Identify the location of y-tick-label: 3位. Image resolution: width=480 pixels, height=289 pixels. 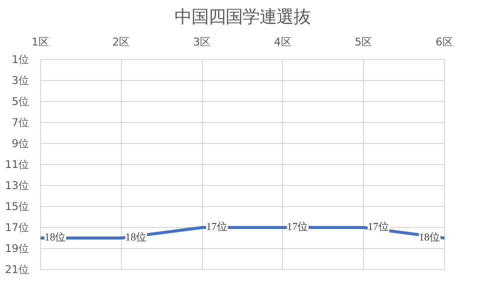
(21, 80).